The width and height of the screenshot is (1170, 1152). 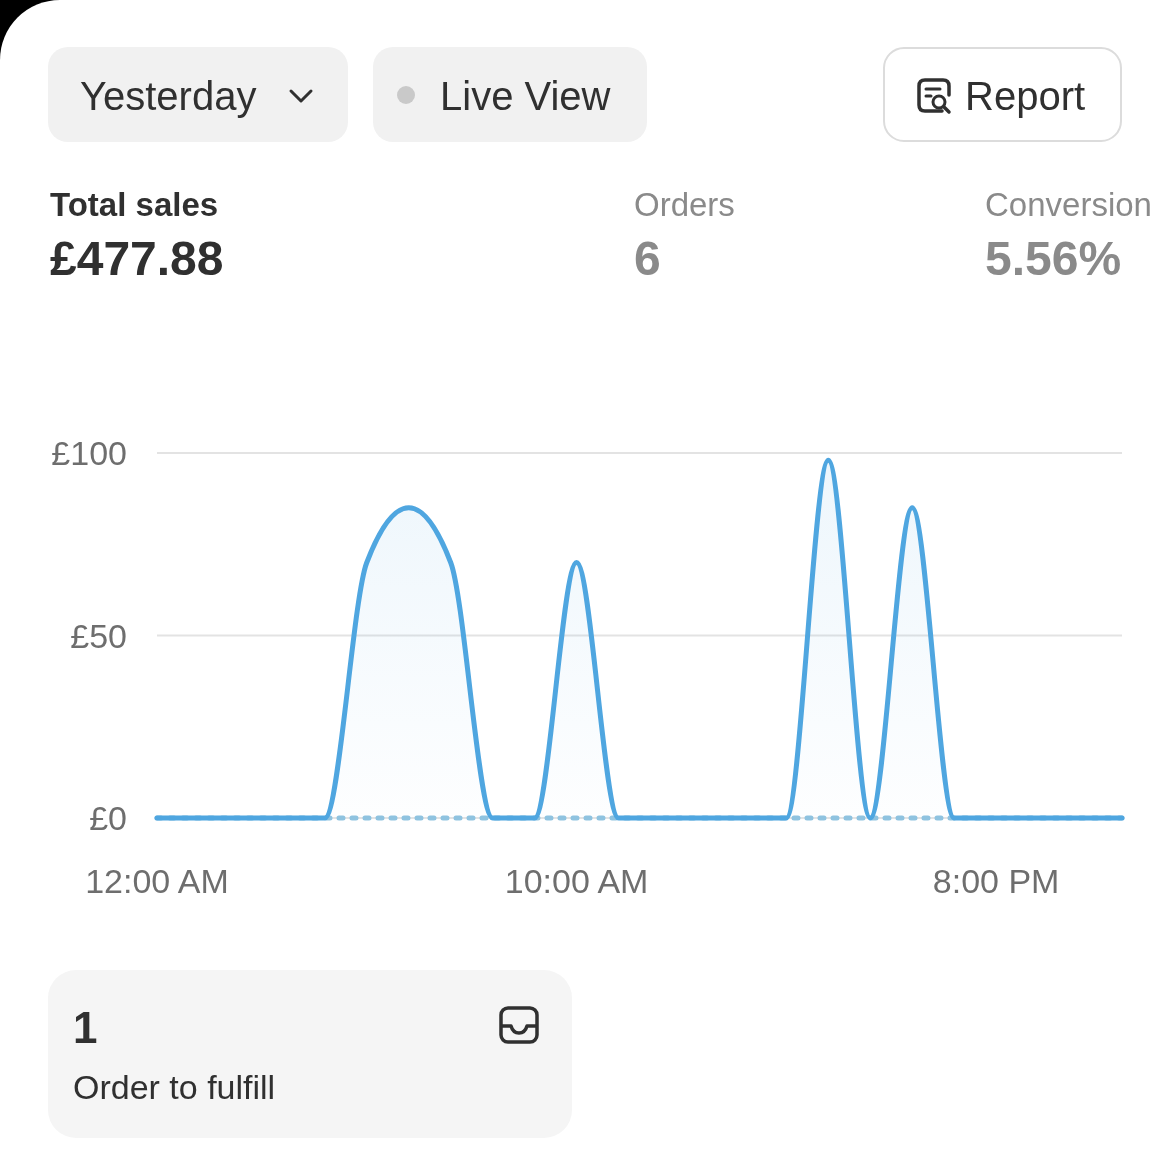 I want to click on text: Orders, so click(x=684, y=204).